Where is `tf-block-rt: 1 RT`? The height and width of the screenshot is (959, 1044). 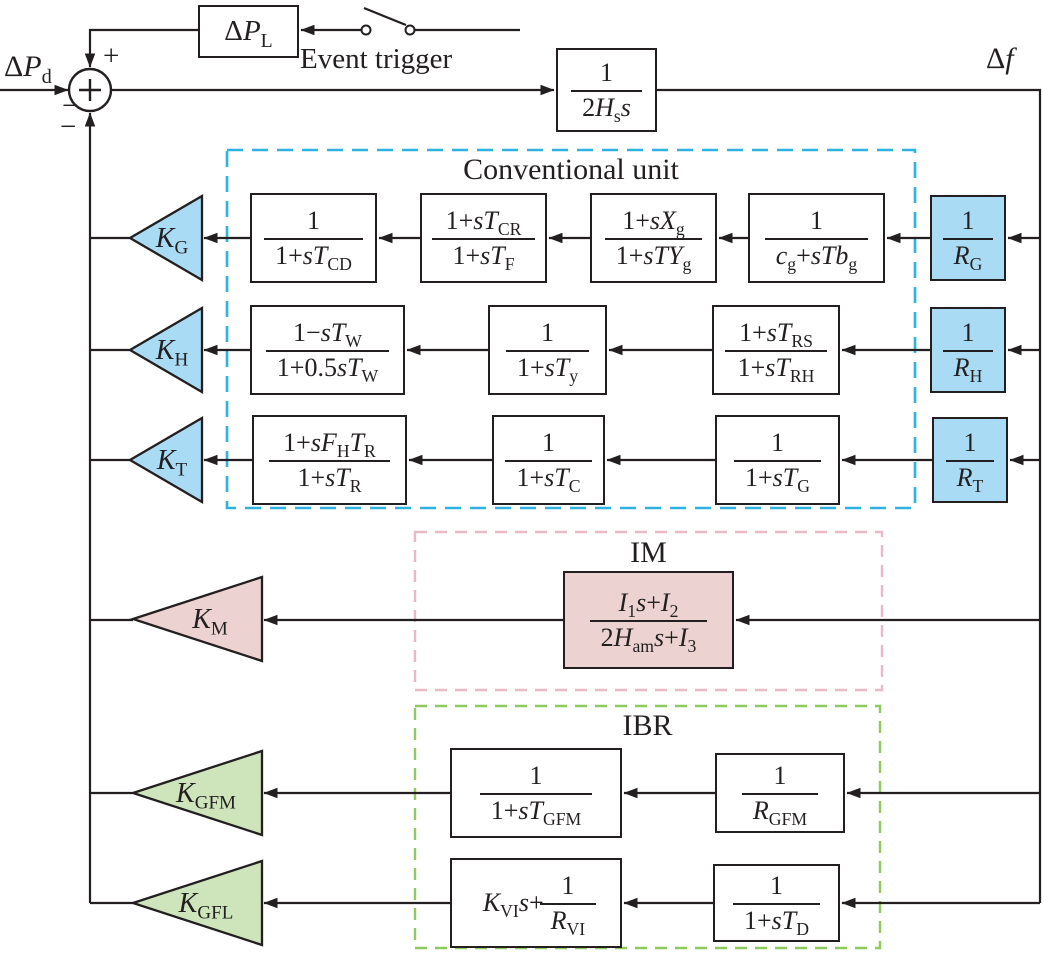 tf-block-rt: 1 RT is located at coordinates (970, 460).